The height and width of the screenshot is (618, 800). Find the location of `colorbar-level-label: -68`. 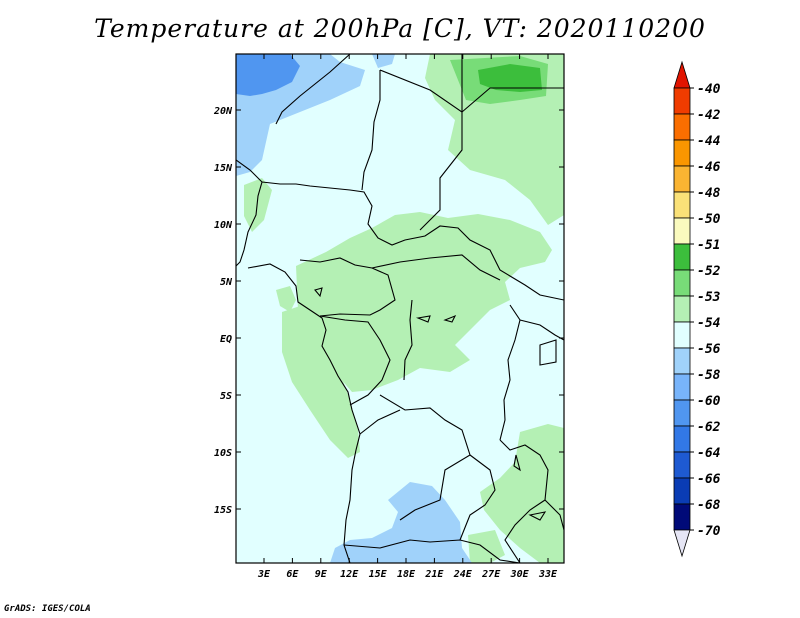

colorbar-level-label: -68 is located at coordinates (709, 505).